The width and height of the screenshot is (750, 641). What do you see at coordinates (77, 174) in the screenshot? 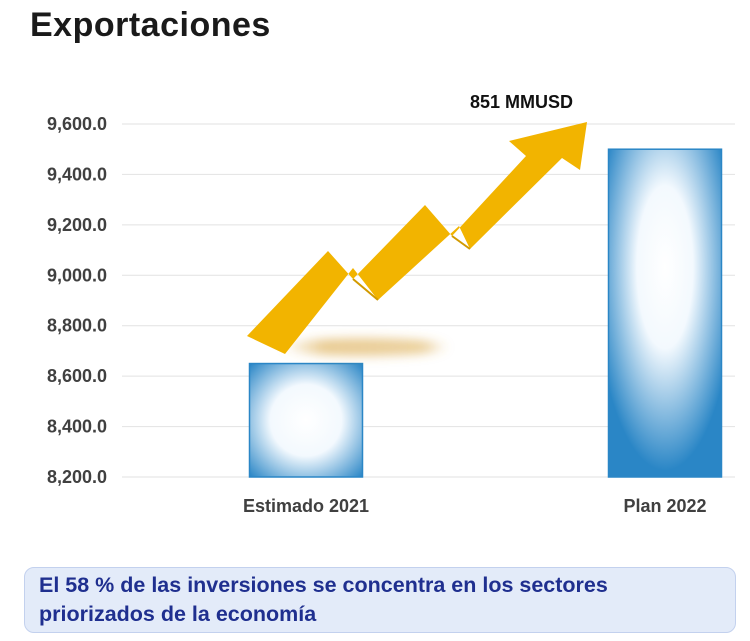
I see `y-tick-label: 9,400.0` at bounding box center [77, 174].